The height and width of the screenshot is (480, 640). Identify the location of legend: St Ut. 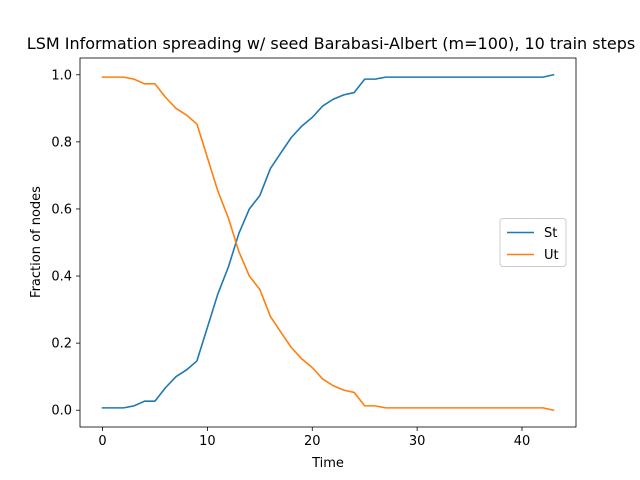
(533, 242).